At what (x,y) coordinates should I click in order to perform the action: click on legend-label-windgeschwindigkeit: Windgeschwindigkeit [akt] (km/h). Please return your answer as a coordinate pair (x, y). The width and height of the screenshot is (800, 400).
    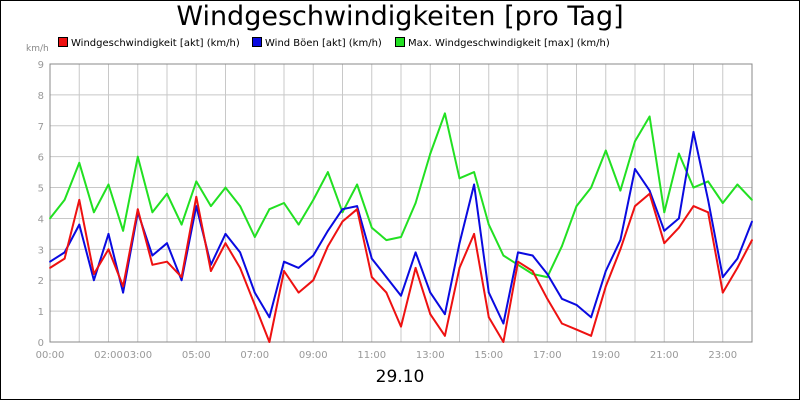
    Looking at the image, I should click on (155, 43).